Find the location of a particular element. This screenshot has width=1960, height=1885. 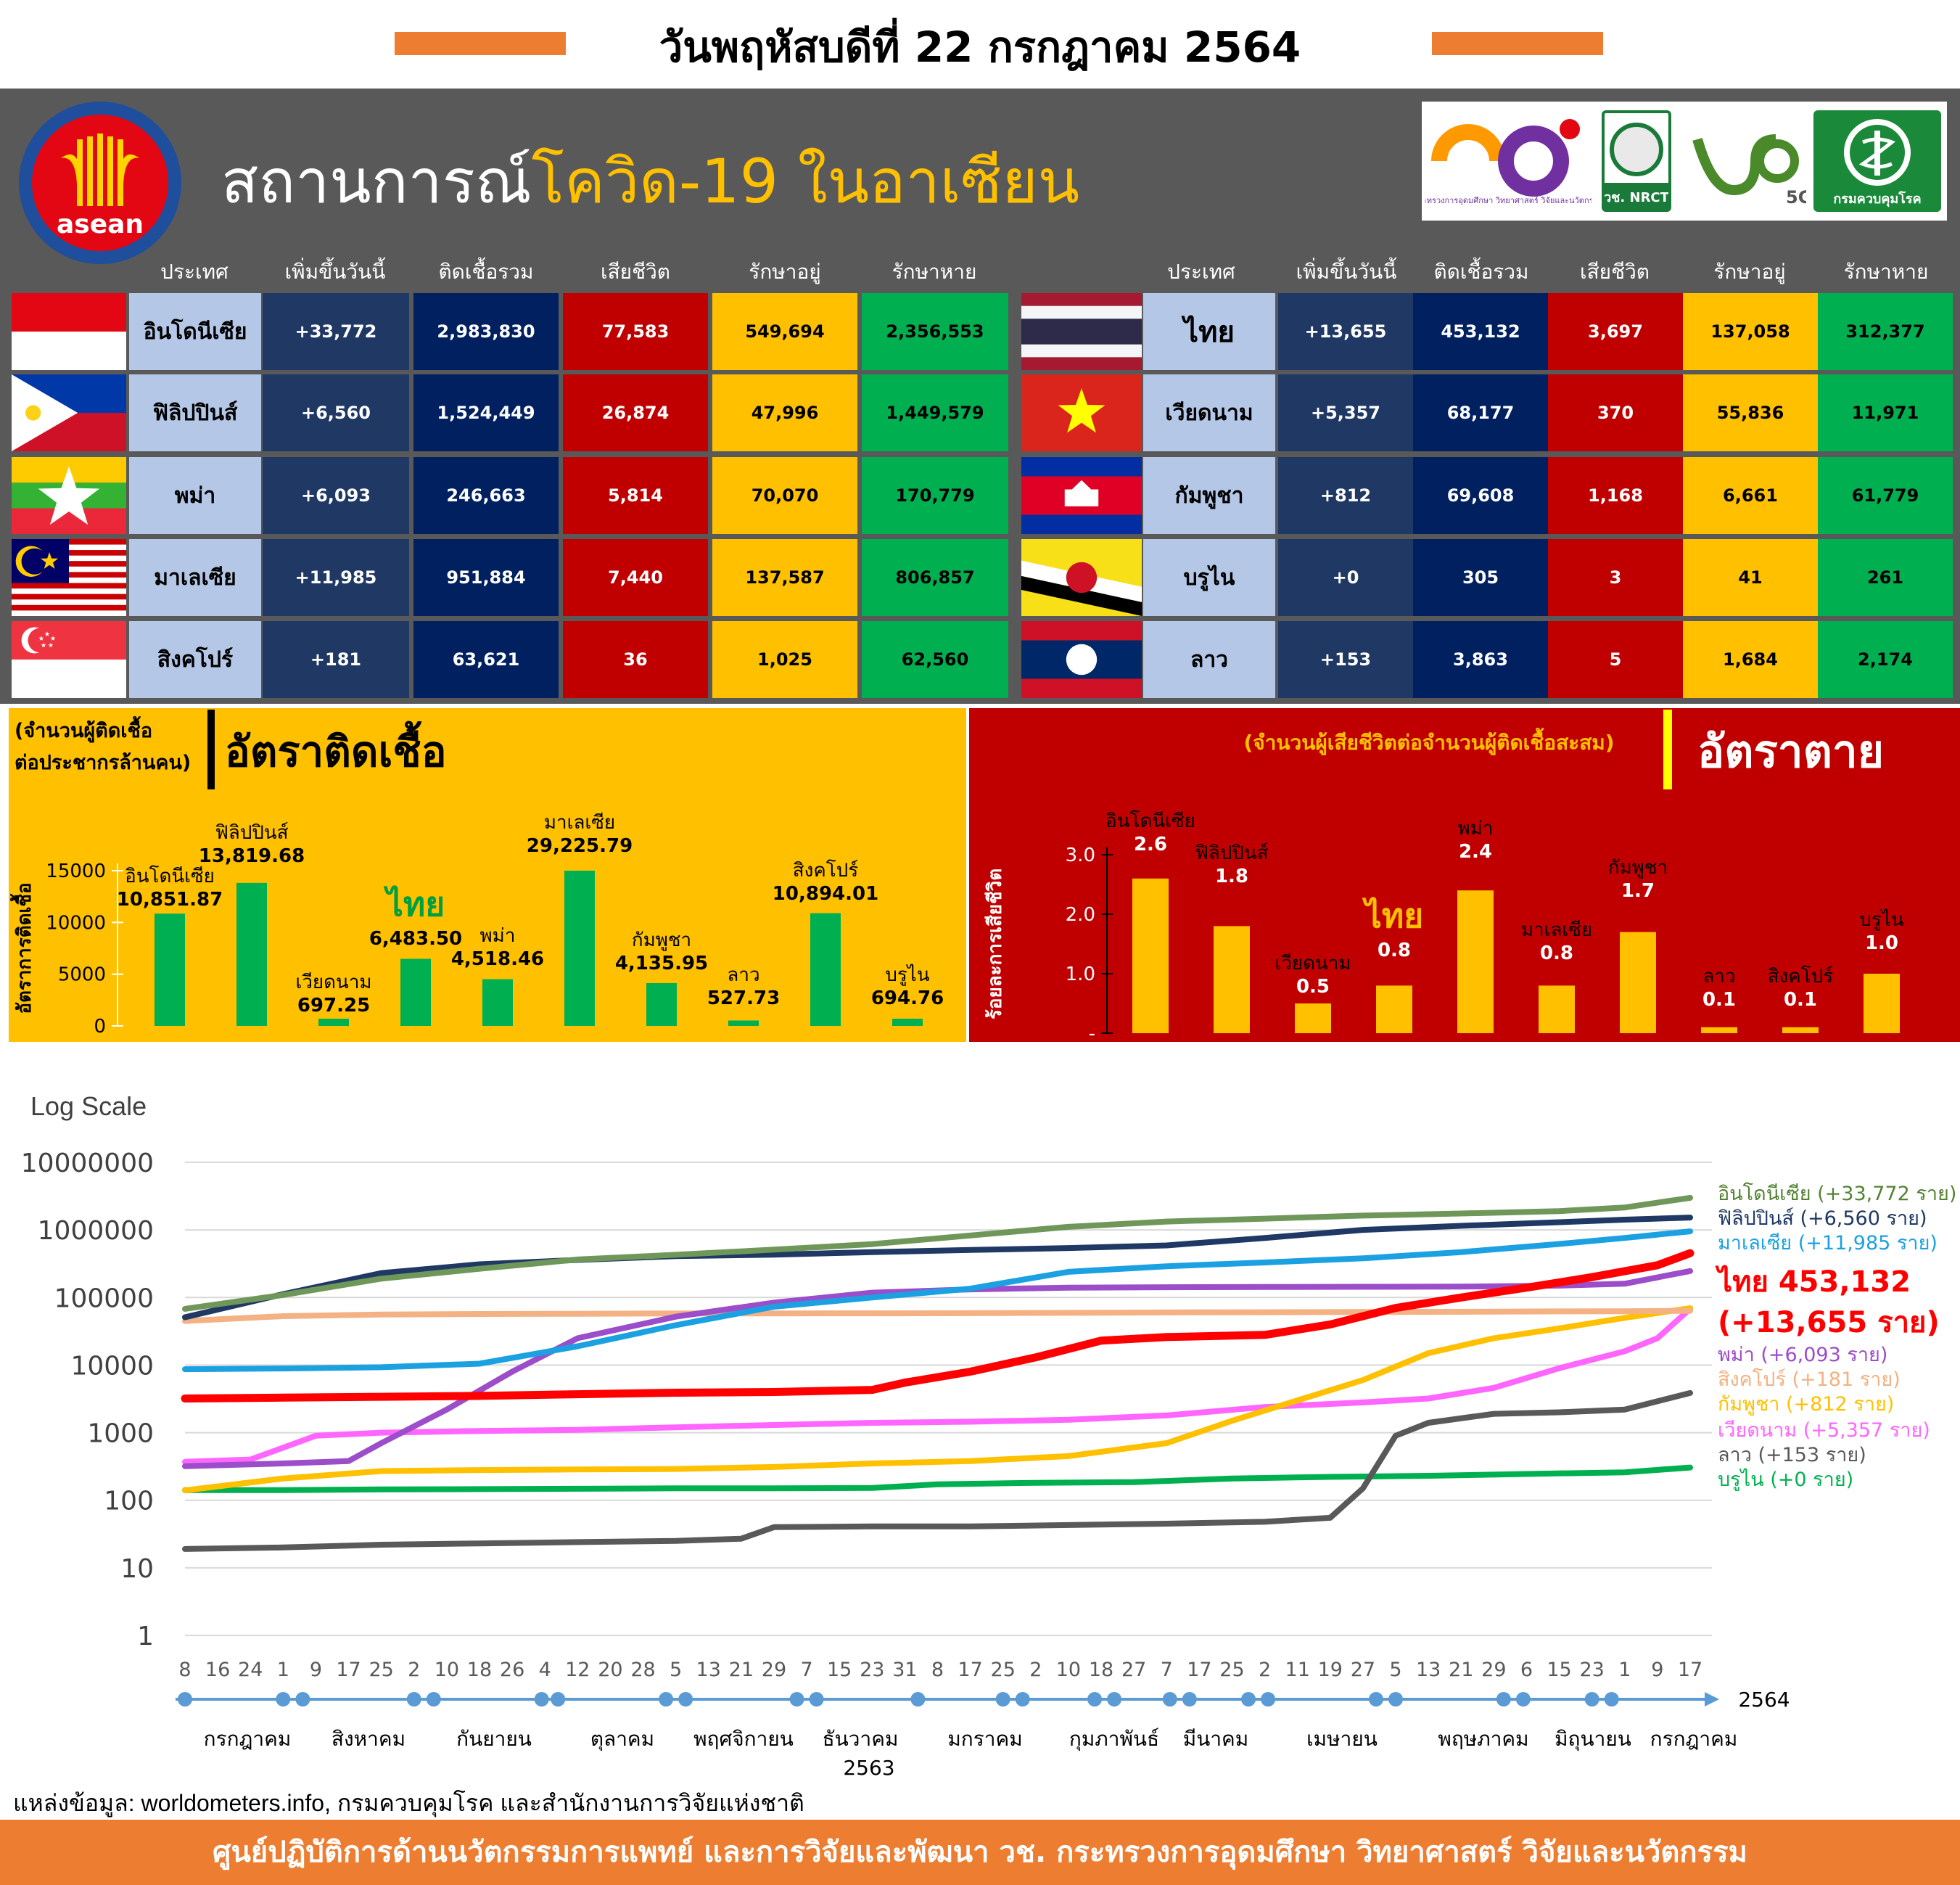

category-label-2: เวียดนาม is located at coordinates (333, 982).